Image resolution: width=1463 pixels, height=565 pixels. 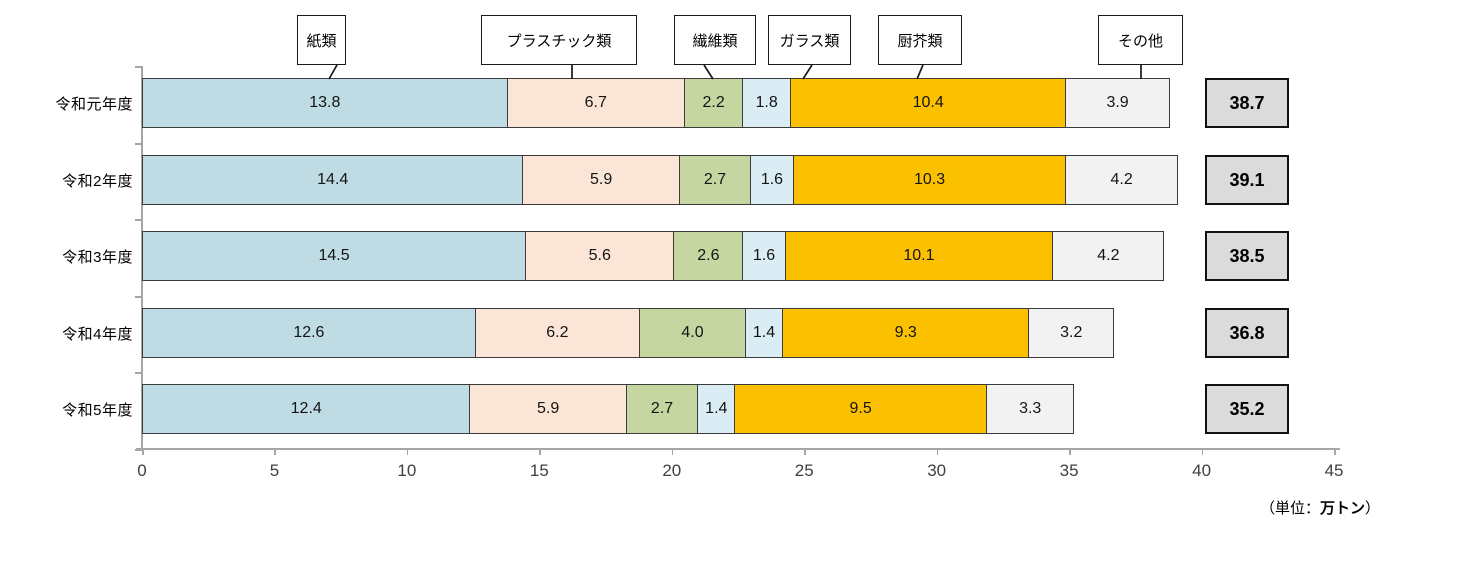 What do you see at coordinates (407, 470) in the screenshot?
I see `x-axis-tick-label: 10` at bounding box center [407, 470].